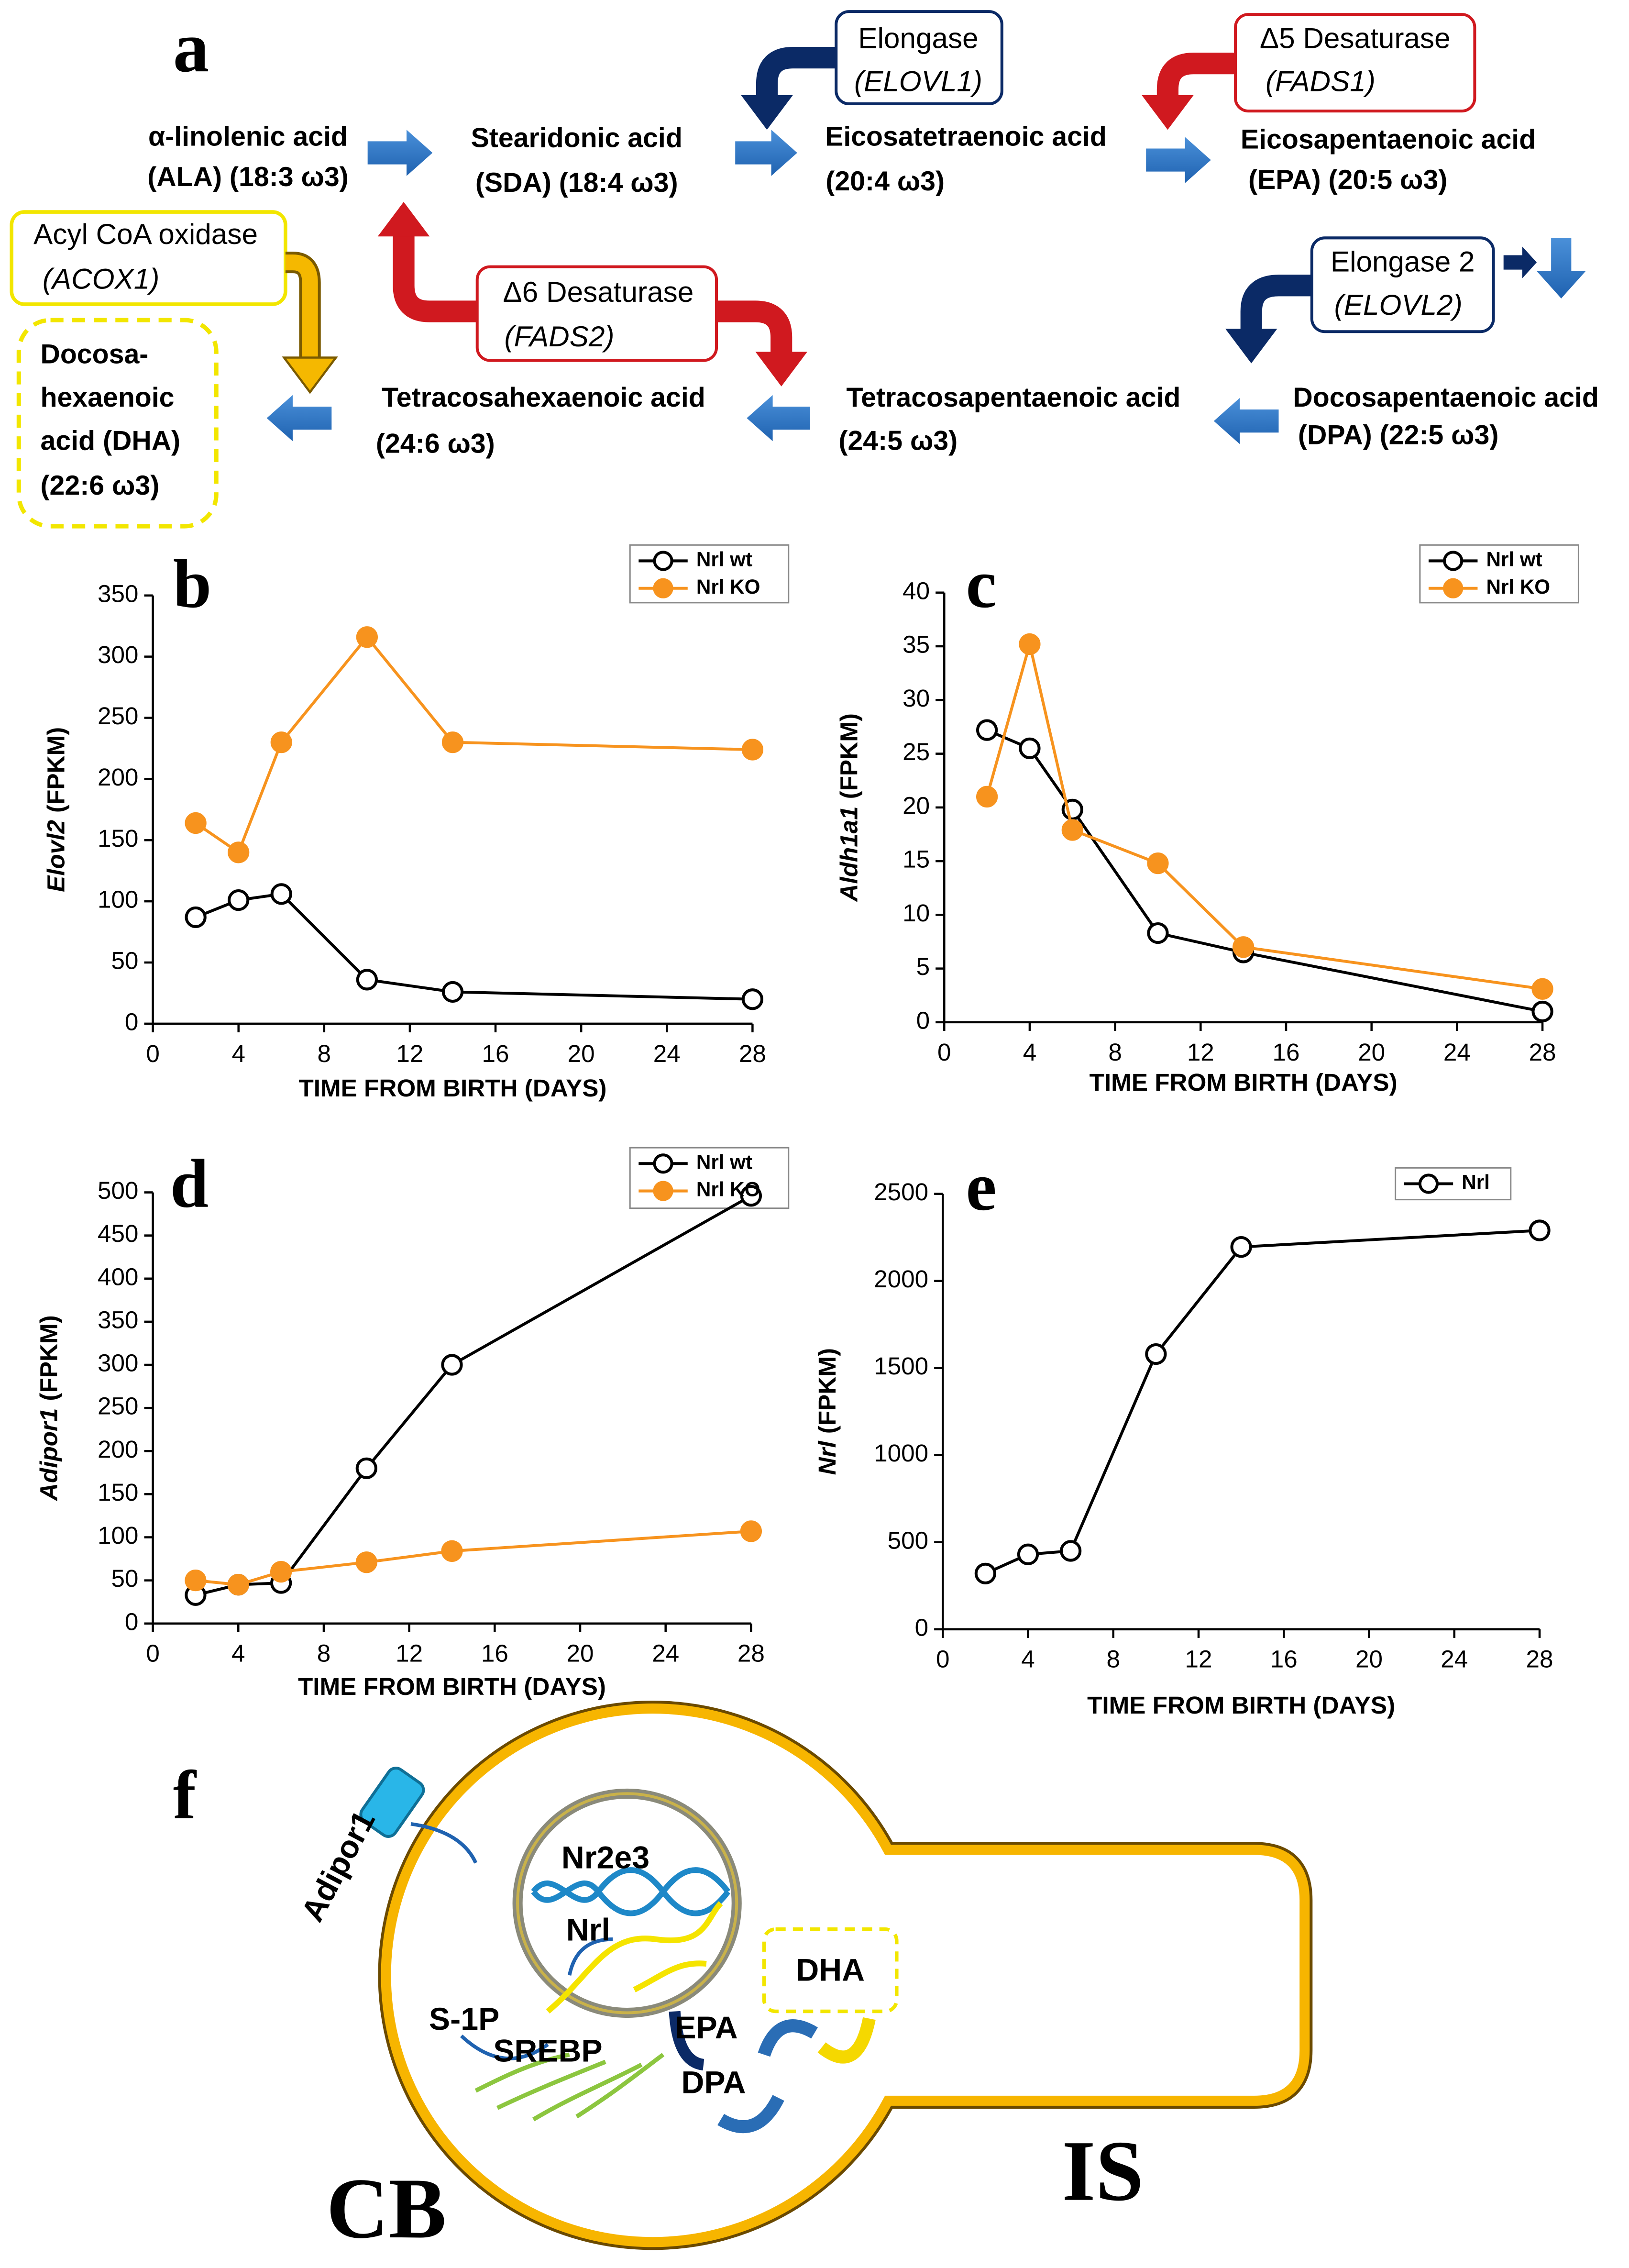 This screenshot has width=1629, height=2268. What do you see at coordinates (848, 854) in the screenshot?
I see `y-label-gene: Aldh1a1` at bounding box center [848, 854].